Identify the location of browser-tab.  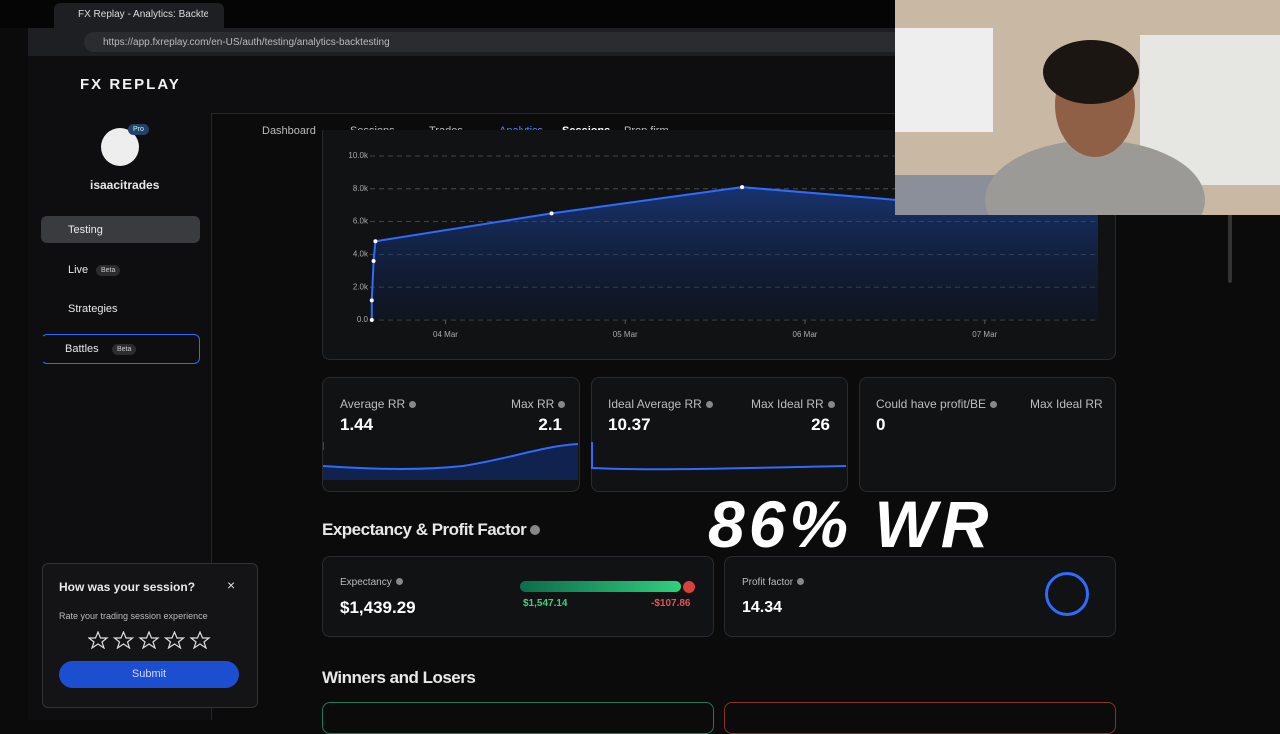
(139, 15).